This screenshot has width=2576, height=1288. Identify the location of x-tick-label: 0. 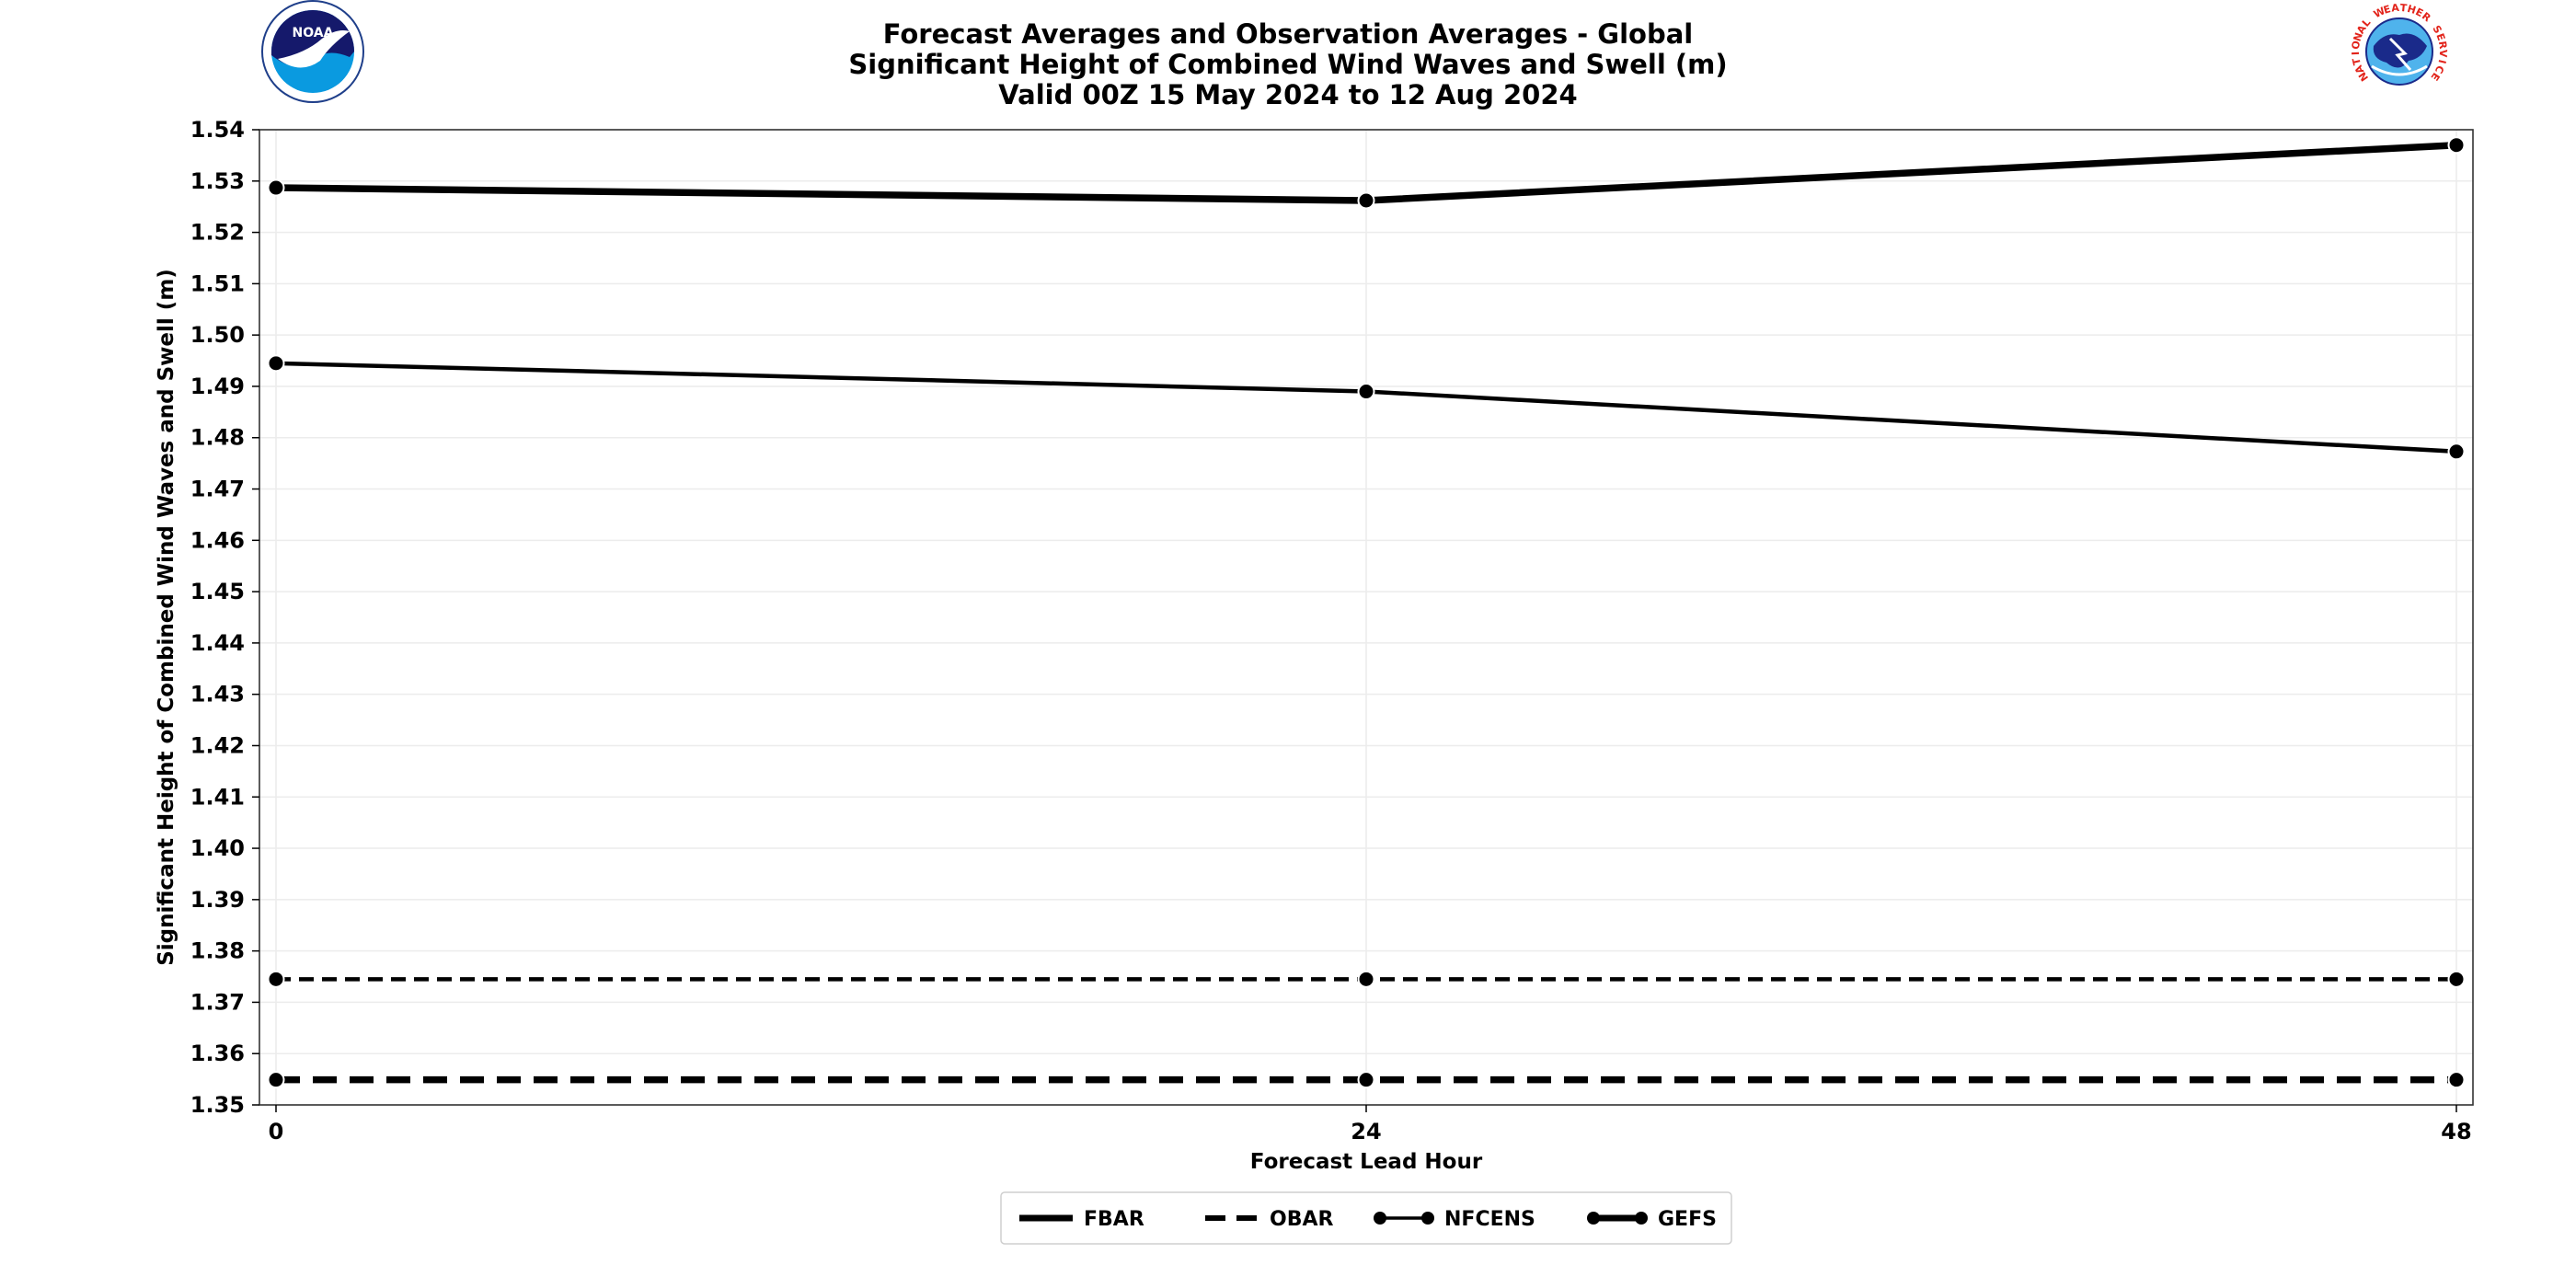
(276, 1131).